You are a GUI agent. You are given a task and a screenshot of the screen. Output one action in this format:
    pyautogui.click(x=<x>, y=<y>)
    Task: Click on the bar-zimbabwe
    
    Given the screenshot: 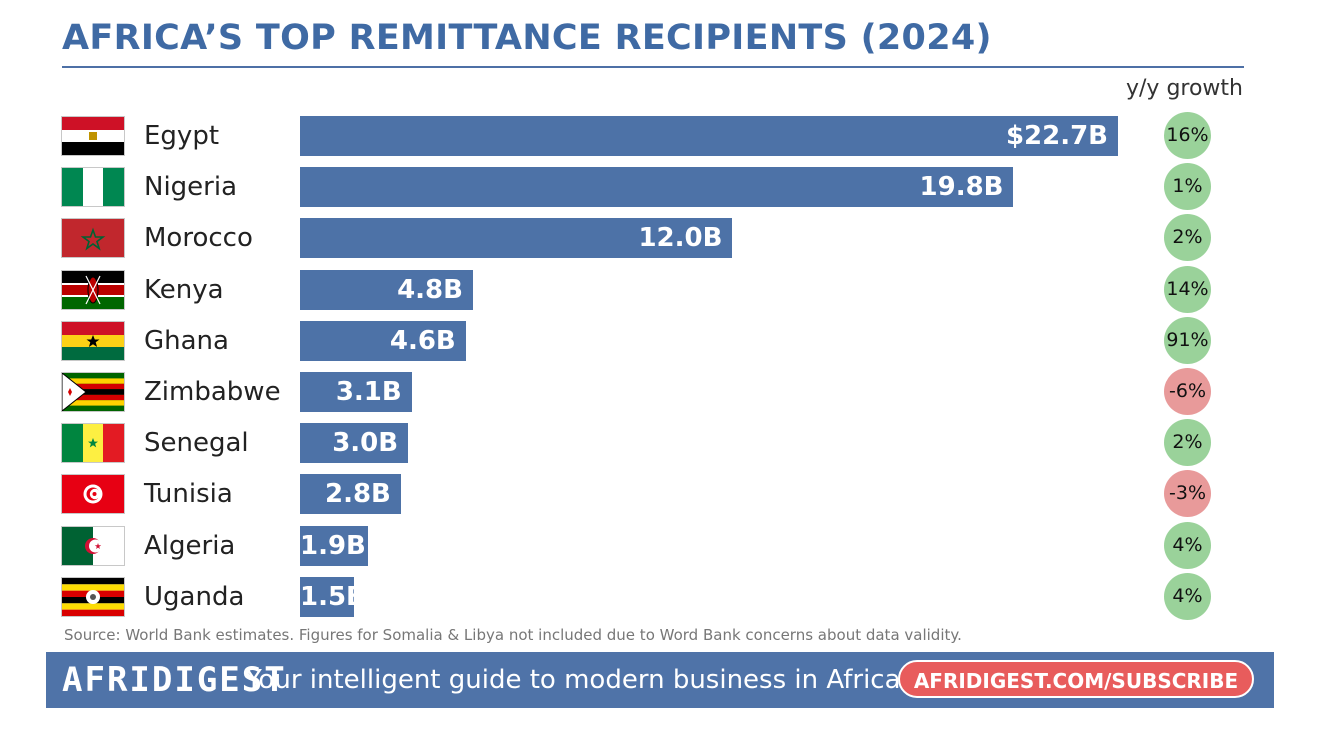 What is the action you would take?
    pyautogui.click(x=356, y=392)
    